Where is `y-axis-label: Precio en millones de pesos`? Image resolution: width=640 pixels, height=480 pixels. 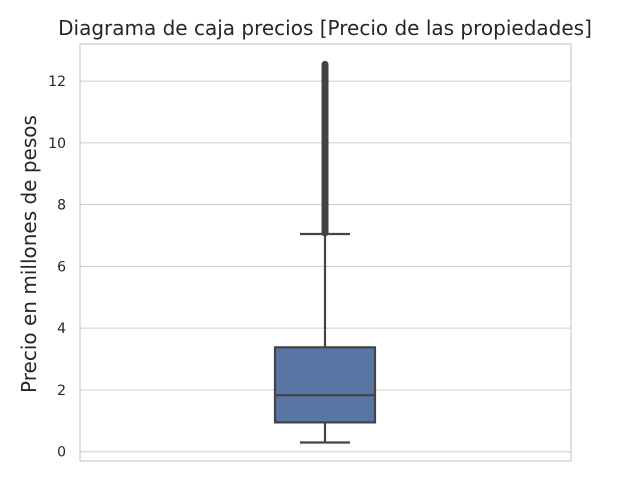
y-axis-label: Precio en millones de pesos is located at coordinates (29, 254).